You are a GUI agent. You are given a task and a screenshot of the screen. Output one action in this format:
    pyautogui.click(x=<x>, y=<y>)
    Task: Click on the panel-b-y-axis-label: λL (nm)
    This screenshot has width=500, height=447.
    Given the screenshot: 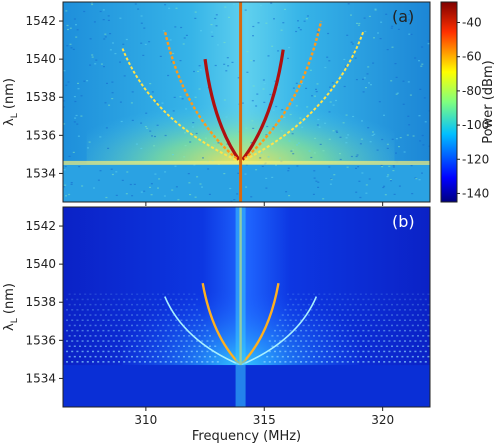 What is the action you would take?
    pyautogui.click(x=11, y=307)
    